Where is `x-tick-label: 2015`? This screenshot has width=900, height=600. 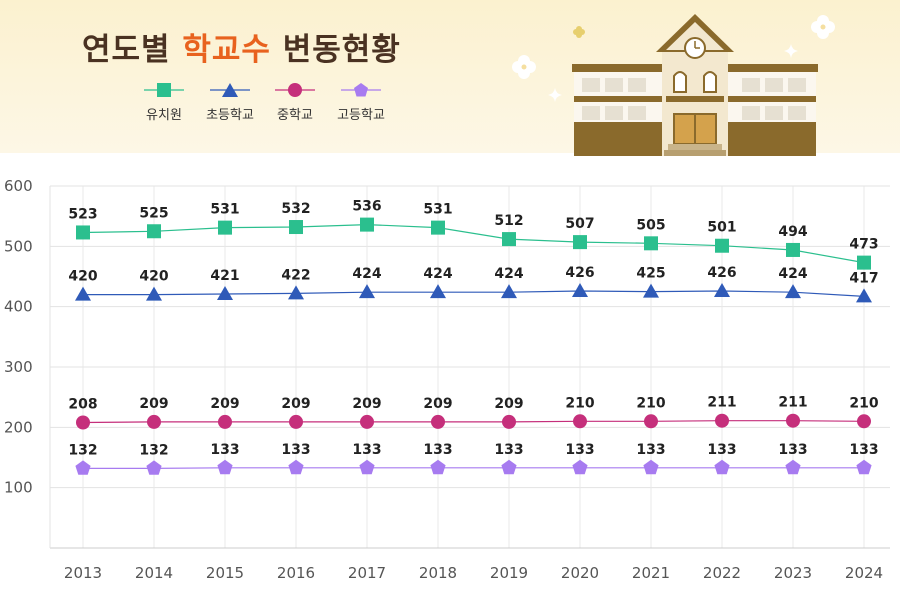 x-tick-label: 2015 is located at coordinates (225, 573).